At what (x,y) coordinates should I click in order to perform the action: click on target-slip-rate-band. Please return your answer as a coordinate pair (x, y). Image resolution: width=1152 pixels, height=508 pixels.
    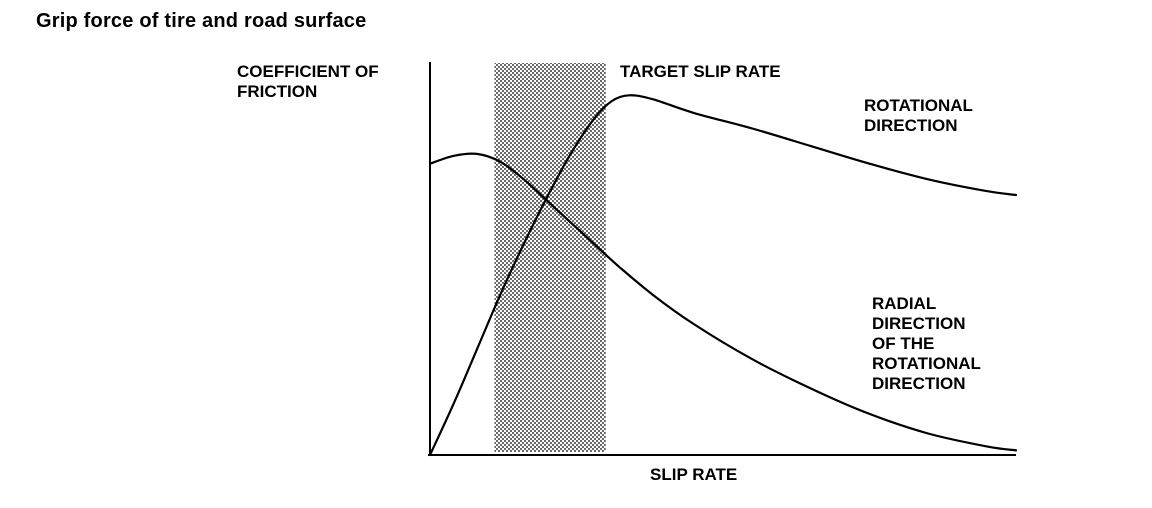
    Looking at the image, I should click on (550, 257).